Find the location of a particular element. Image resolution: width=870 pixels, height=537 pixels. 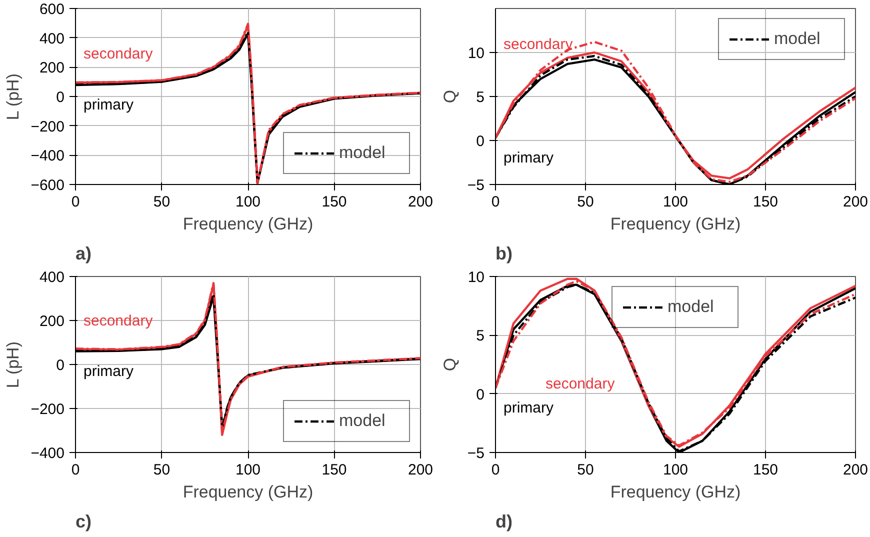

text: a) is located at coordinates (84, 254).